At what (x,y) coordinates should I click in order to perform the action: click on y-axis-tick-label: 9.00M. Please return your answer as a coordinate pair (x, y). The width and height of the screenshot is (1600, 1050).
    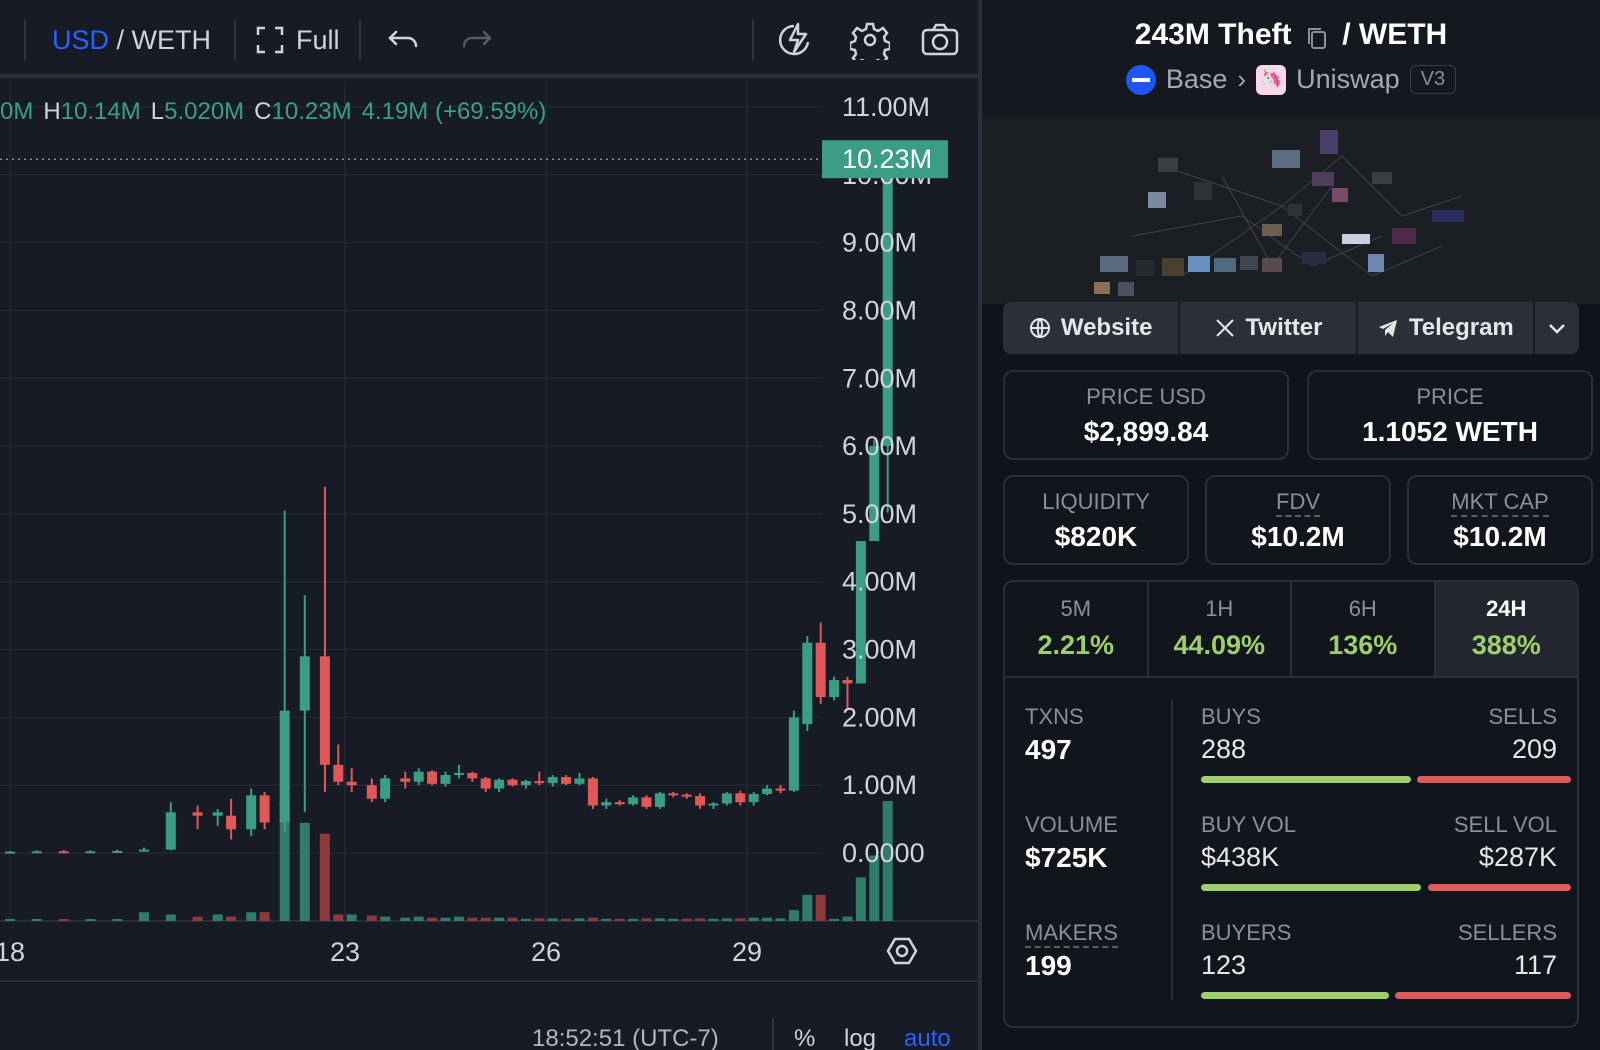
    Looking at the image, I should click on (879, 243).